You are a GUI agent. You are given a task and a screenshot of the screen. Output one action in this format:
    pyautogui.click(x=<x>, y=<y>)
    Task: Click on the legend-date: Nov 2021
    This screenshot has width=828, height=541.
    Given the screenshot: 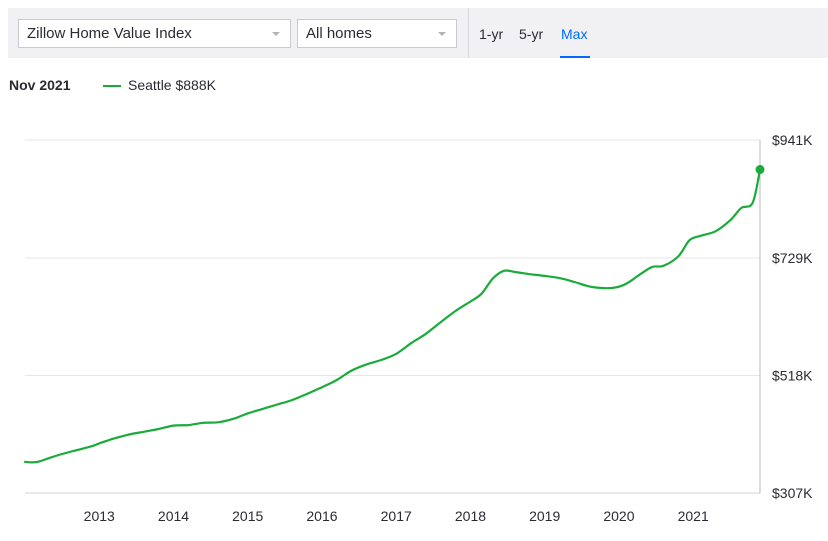 What is the action you would take?
    pyautogui.click(x=40, y=85)
    